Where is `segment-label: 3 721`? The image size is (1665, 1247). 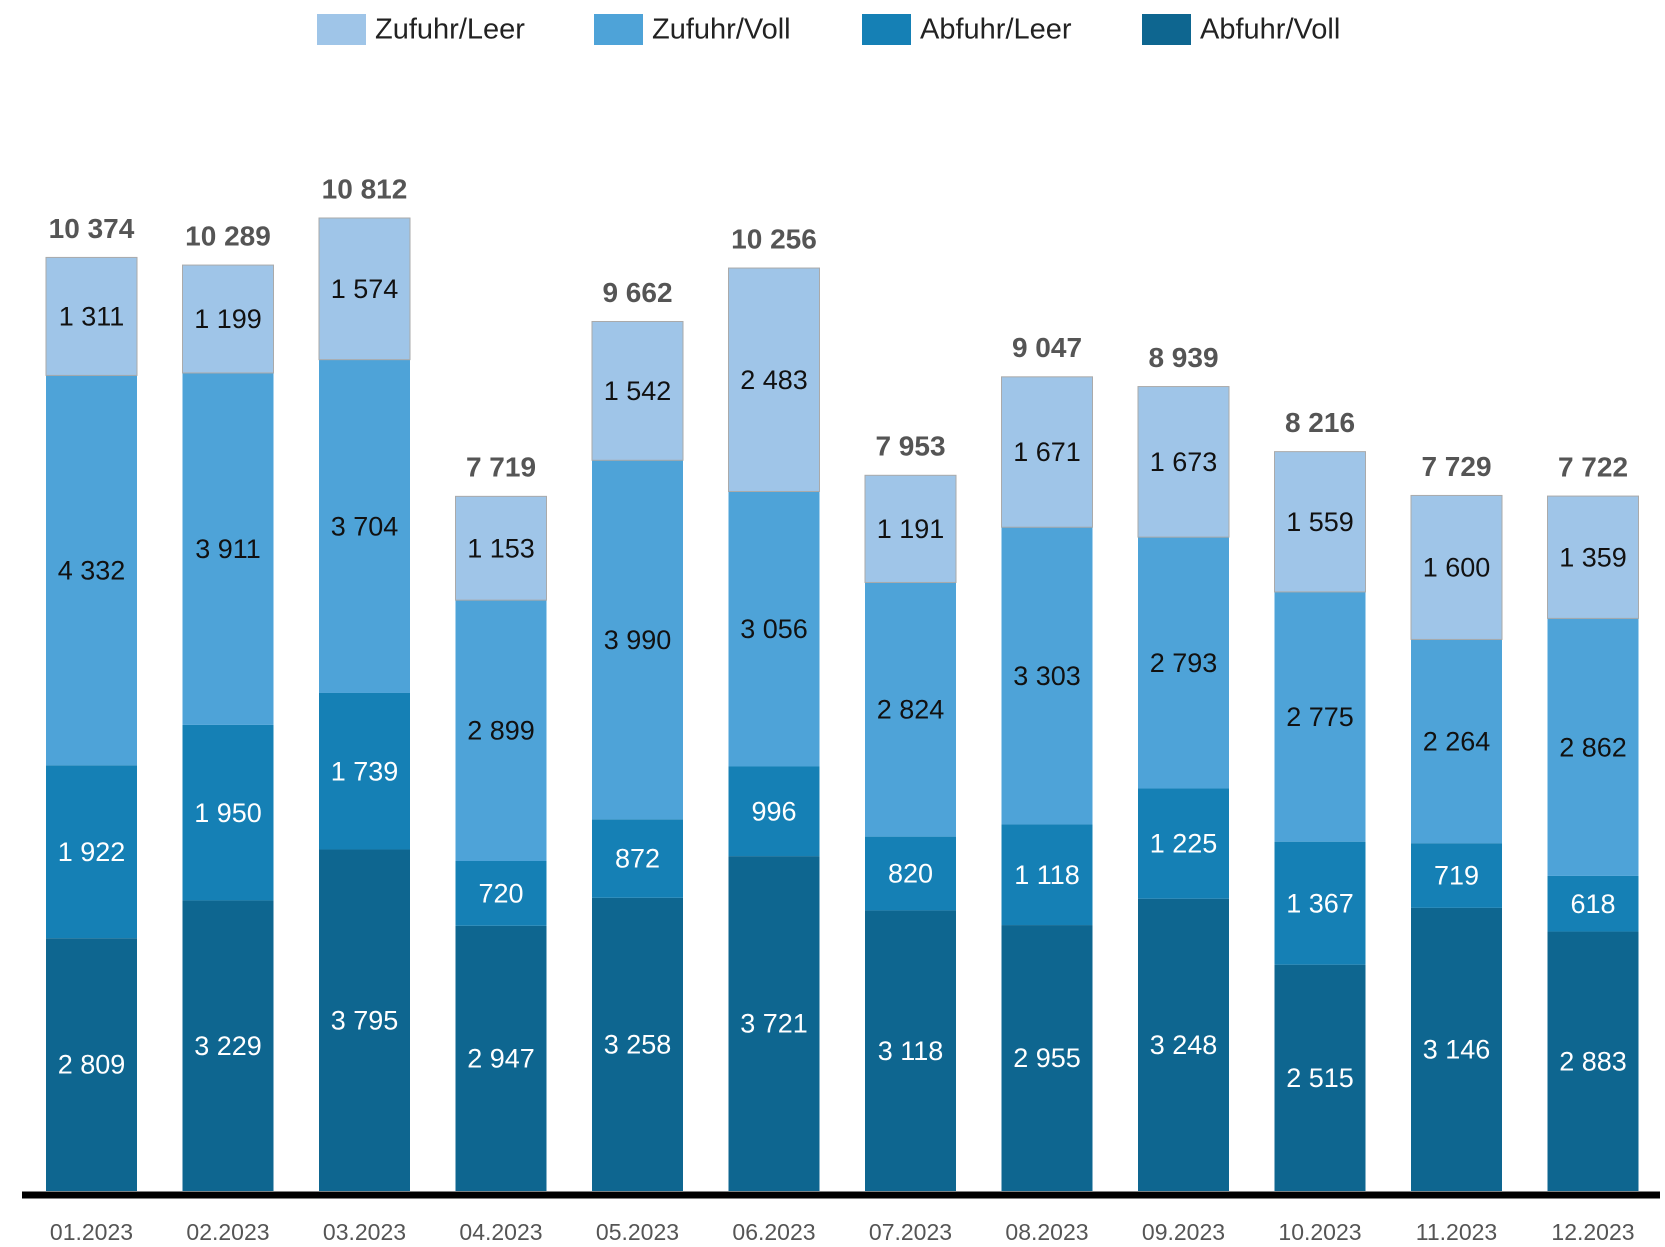
segment-label: 3 721 is located at coordinates (774, 1024).